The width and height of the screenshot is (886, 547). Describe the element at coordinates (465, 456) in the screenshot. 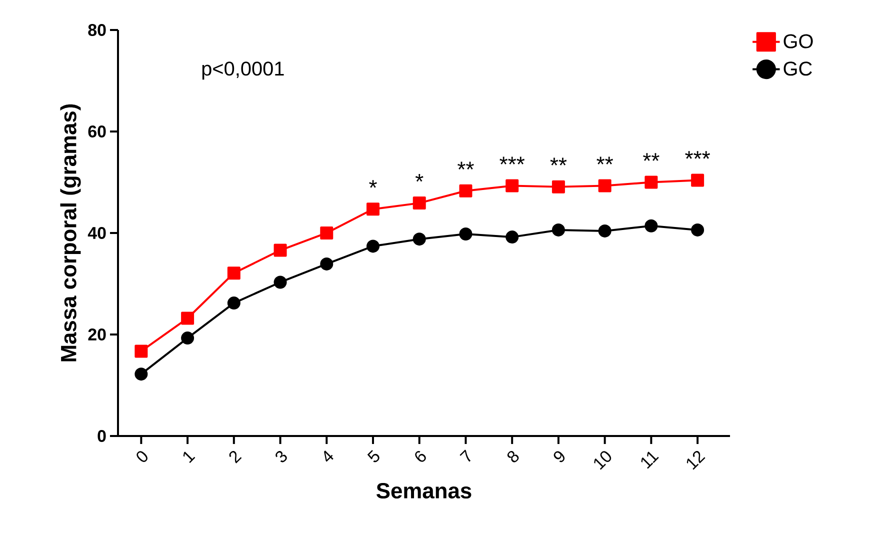

I see `x-tick-label: 7` at that location.